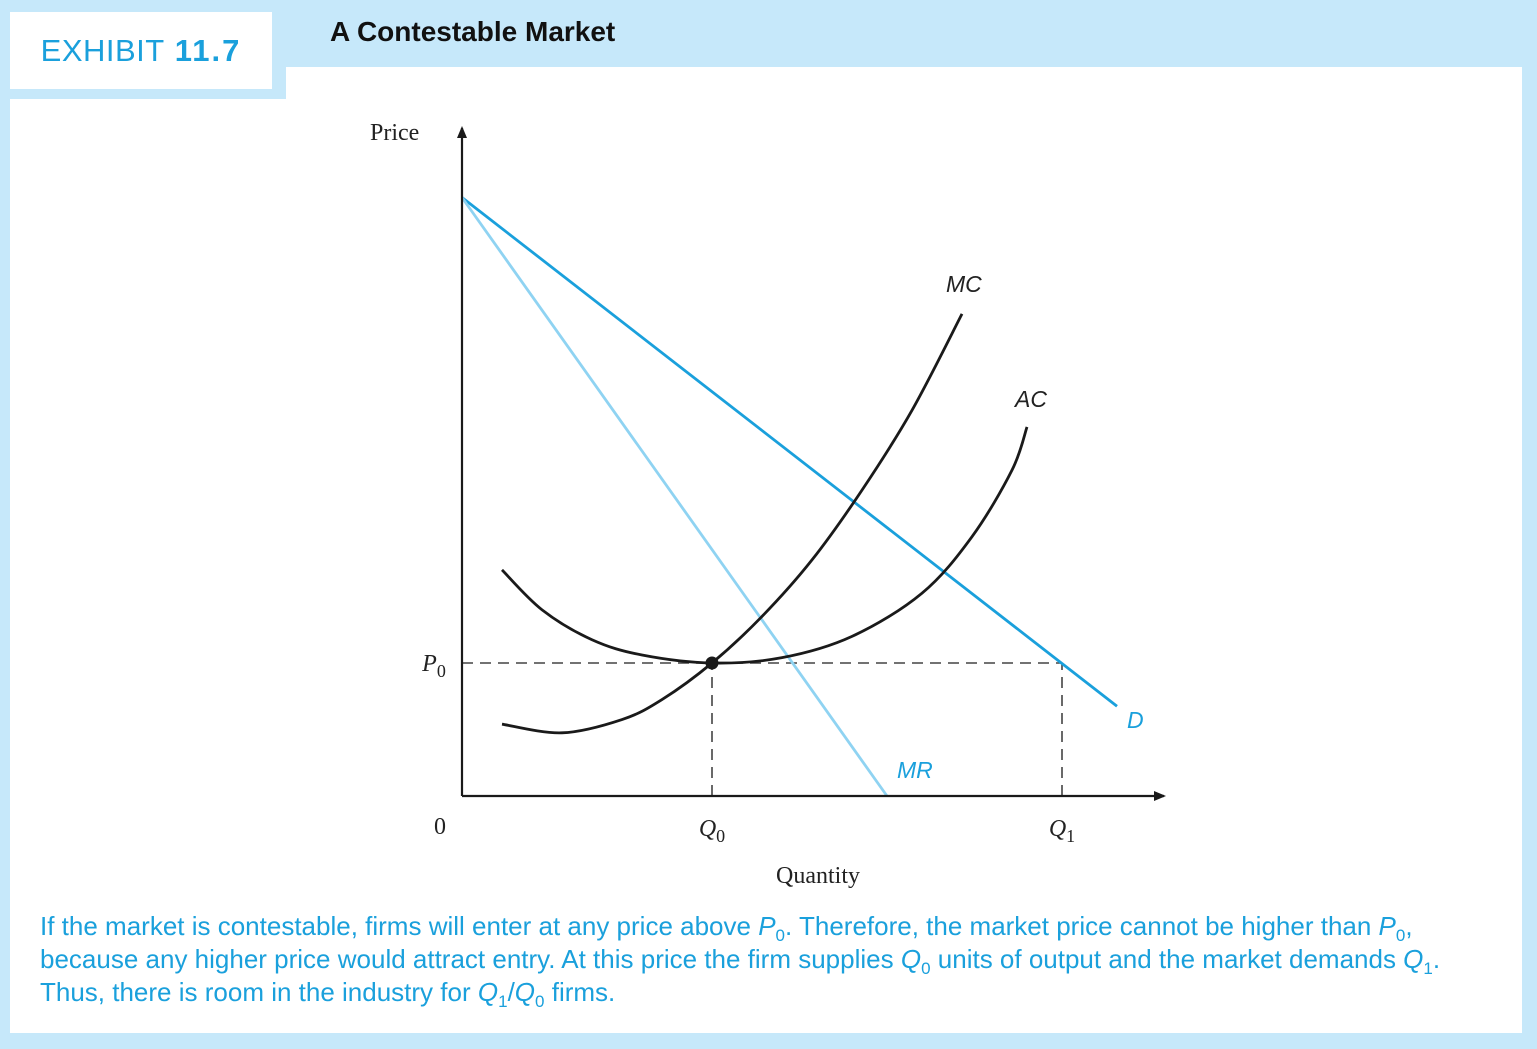  Describe the element at coordinates (1062, 831) in the screenshot. I see `x-tick-label-q1: Q1` at that location.